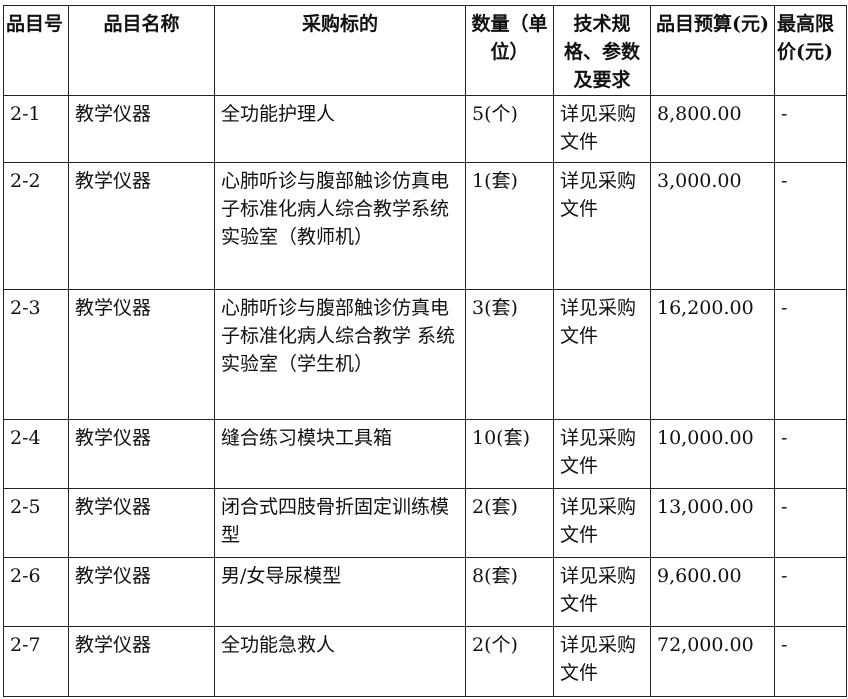 Image resolution: width=848 pixels, height=699 pixels. What do you see at coordinates (340, 592) in the screenshot?
I see `cell-subject: 男/女导尿模型` at bounding box center [340, 592].